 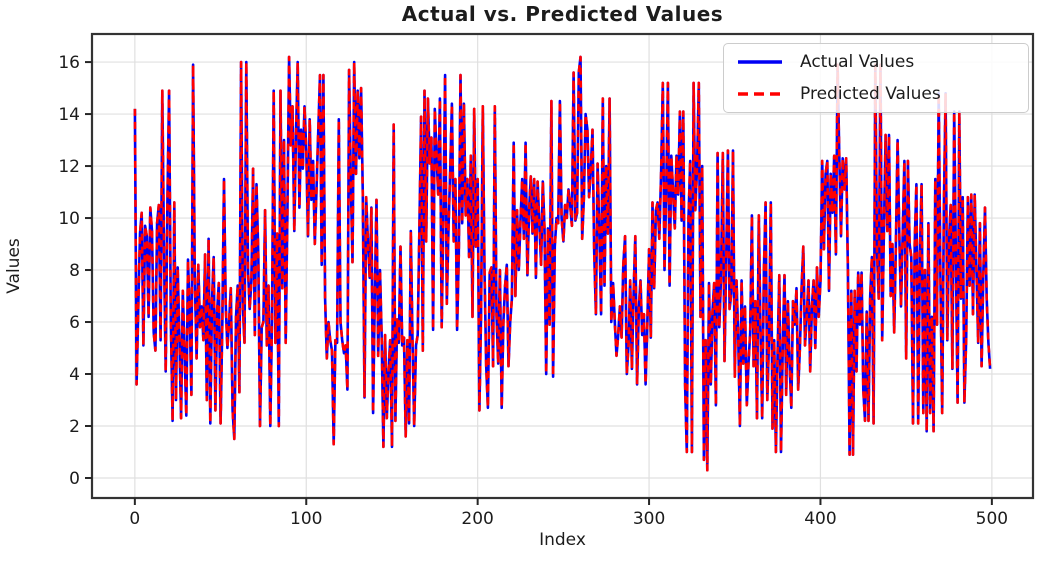 I want to click on legend-label-actual: Actual Values, so click(x=857, y=62).